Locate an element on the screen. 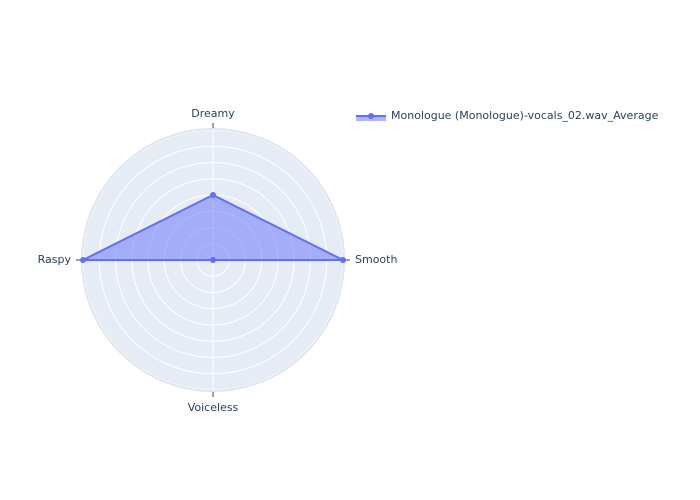 The image size is (700, 500). data-point-raspy is located at coordinates (83, 260).